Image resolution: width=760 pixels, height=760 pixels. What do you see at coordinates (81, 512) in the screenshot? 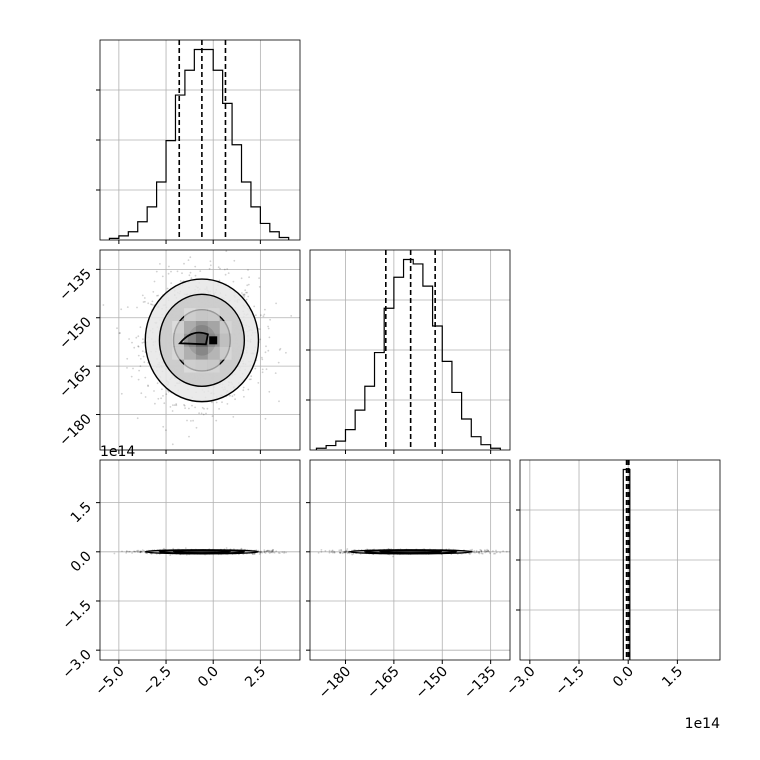
I see `y-tick-label: 1.5` at bounding box center [81, 512].